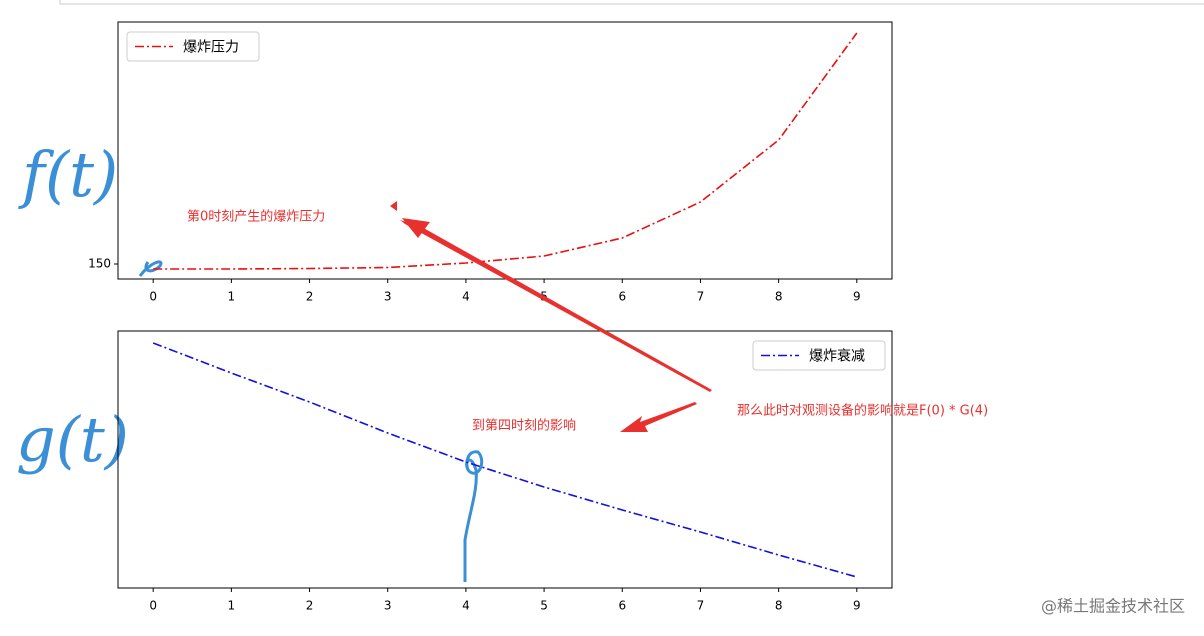 The height and width of the screenshot is (636, 1204). Describe the element at coordinates (837, 356) in the screenshot. I see `legend-label: 爆炸衰减` at that location.